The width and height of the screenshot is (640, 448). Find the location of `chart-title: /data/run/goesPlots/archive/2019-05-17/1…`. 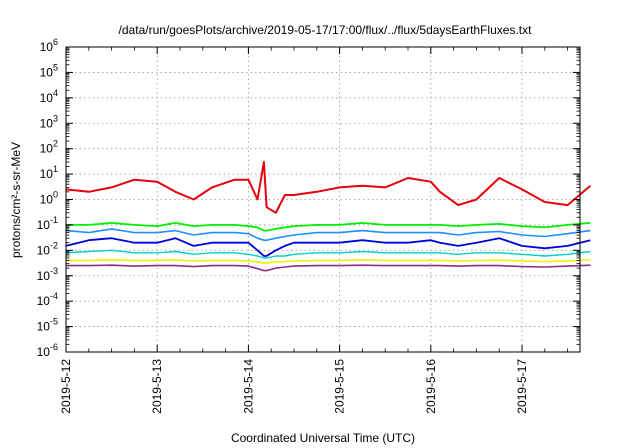

chart-title: /data/run/goesPlots/archive/2019-05-17/1… is located at coordinates (326, 30).